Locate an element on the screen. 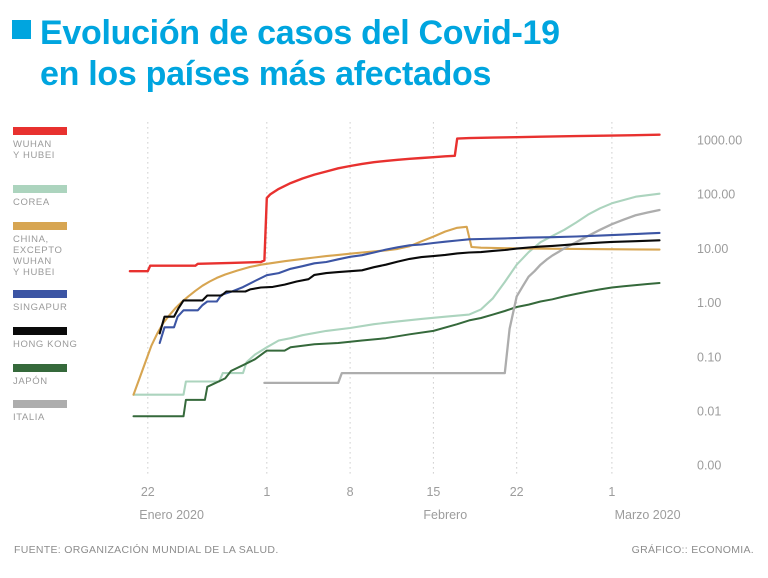 The height and width of the screenshot is (578, 768). legend-swatch-italia is located at coordinates (40, 404).